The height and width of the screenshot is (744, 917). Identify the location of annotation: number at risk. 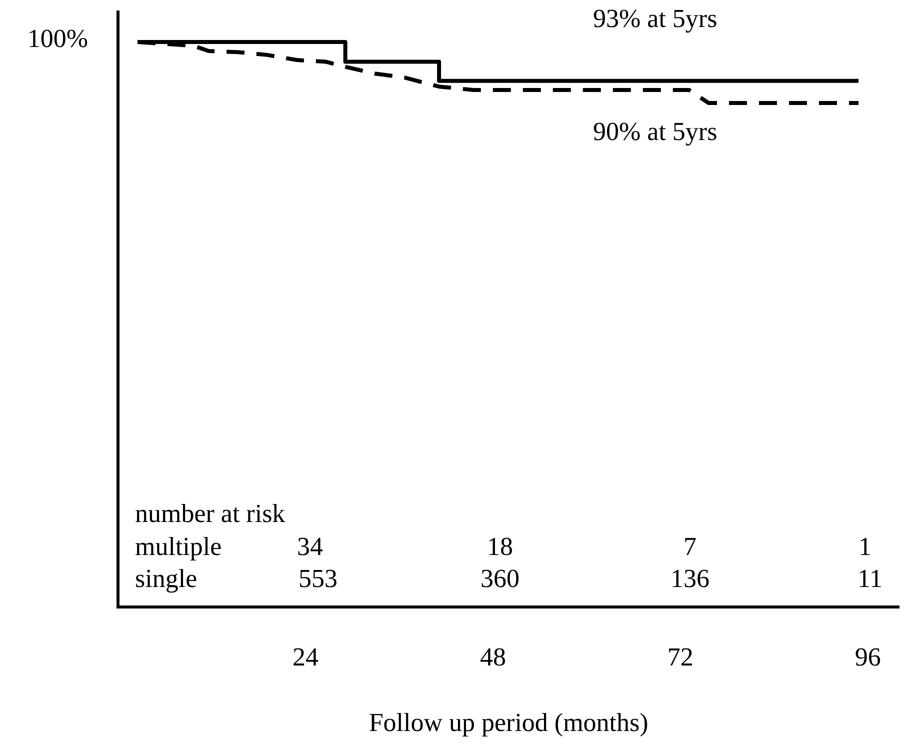
(210, 513).